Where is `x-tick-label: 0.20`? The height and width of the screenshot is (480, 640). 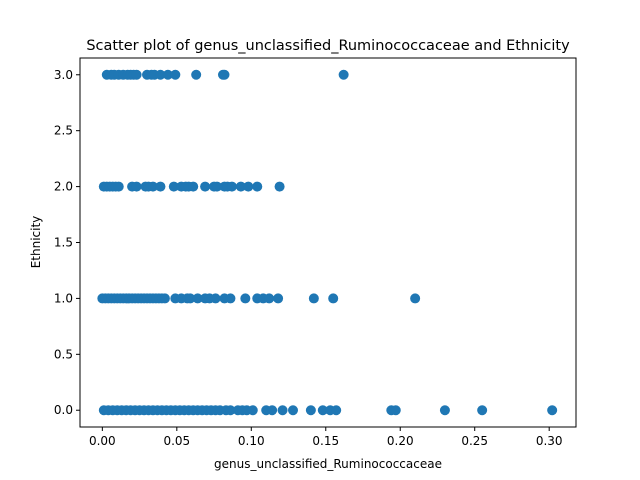 x-tick-label: 0.20 is located at coordinates (400, 441).